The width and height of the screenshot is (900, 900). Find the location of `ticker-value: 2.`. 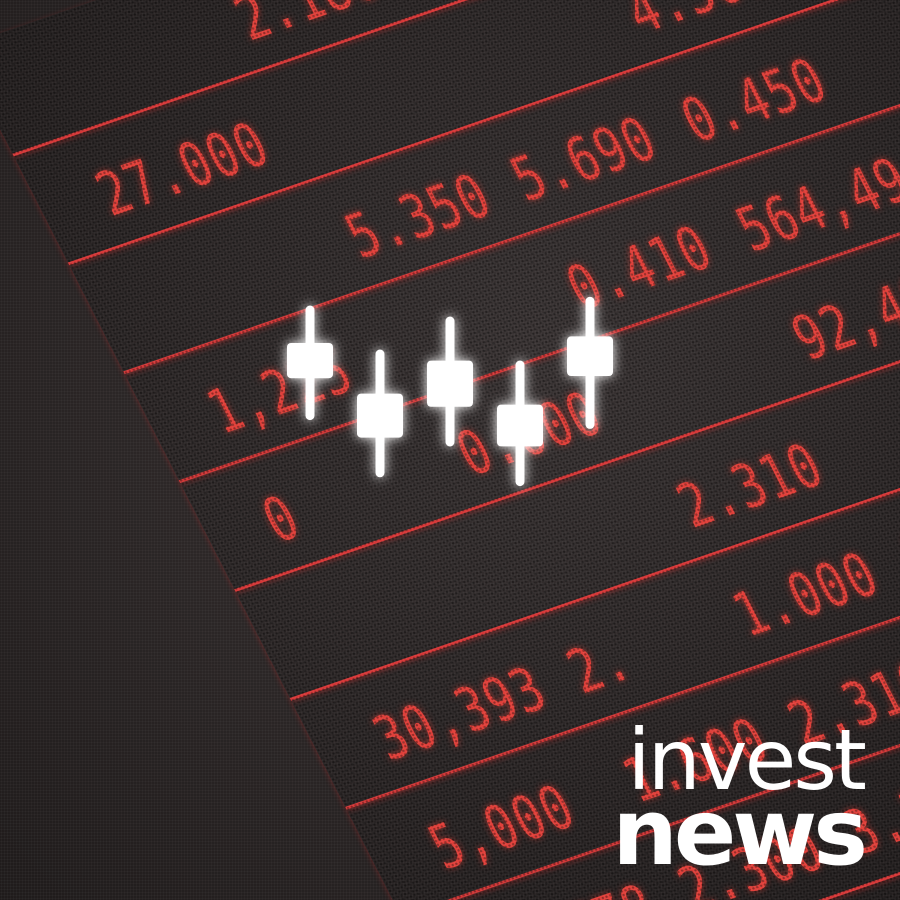

ticker-value: 2. is located at coordinates (600, 665).